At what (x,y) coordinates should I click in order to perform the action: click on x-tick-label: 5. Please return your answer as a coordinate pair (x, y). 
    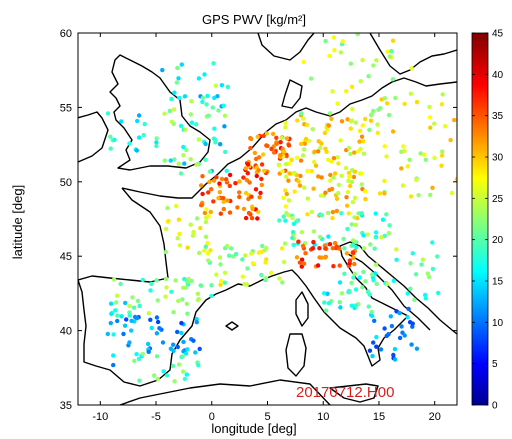
    Looking at the image, I should click on (267, 417).